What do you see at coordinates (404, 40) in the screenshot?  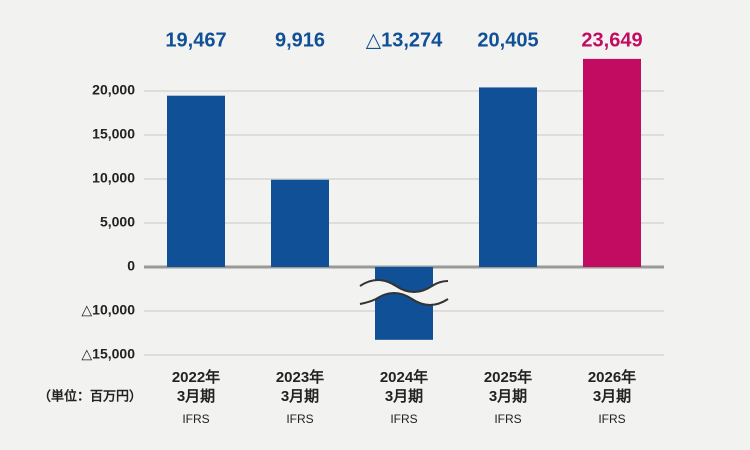 I see `value-label: △13,274` at bounding box center [404, 40].